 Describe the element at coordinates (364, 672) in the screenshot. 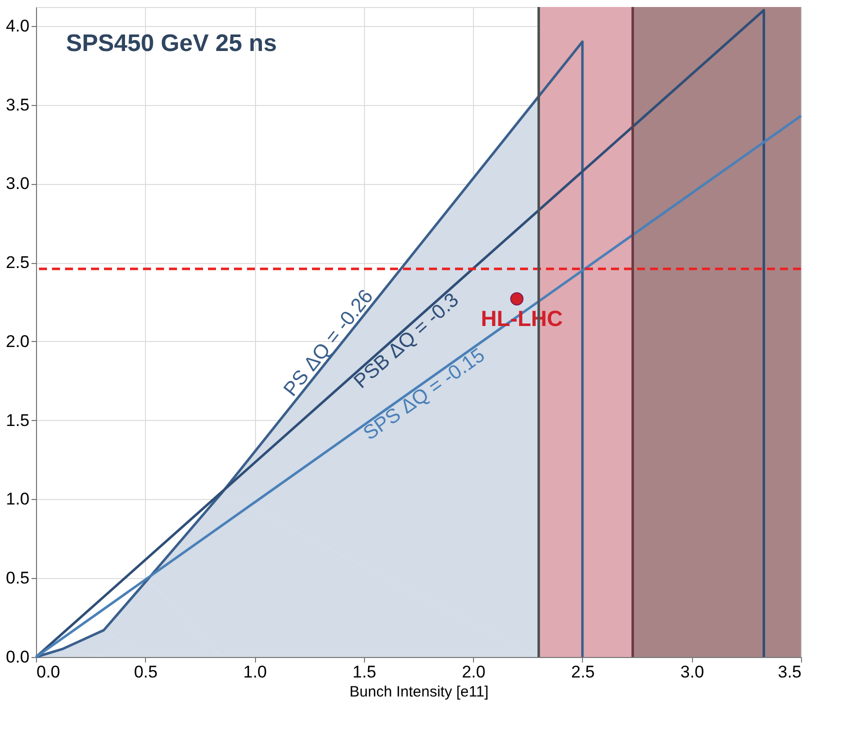

I see `x-tick-label: 1.5` at that location.